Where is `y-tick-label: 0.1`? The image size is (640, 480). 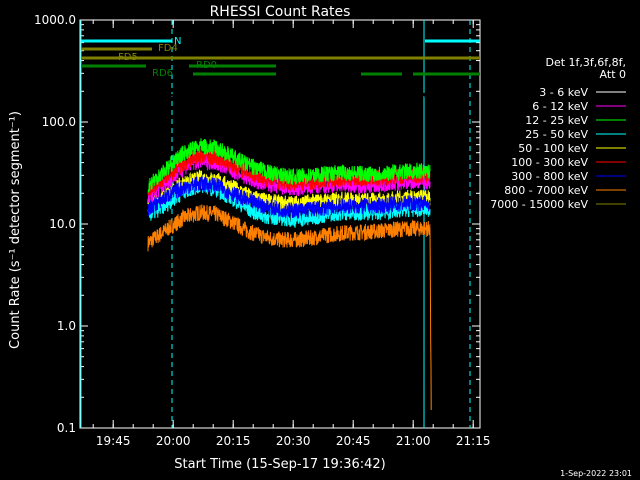
y-tick-label: 0.1 is located at coordinates (66, 428).